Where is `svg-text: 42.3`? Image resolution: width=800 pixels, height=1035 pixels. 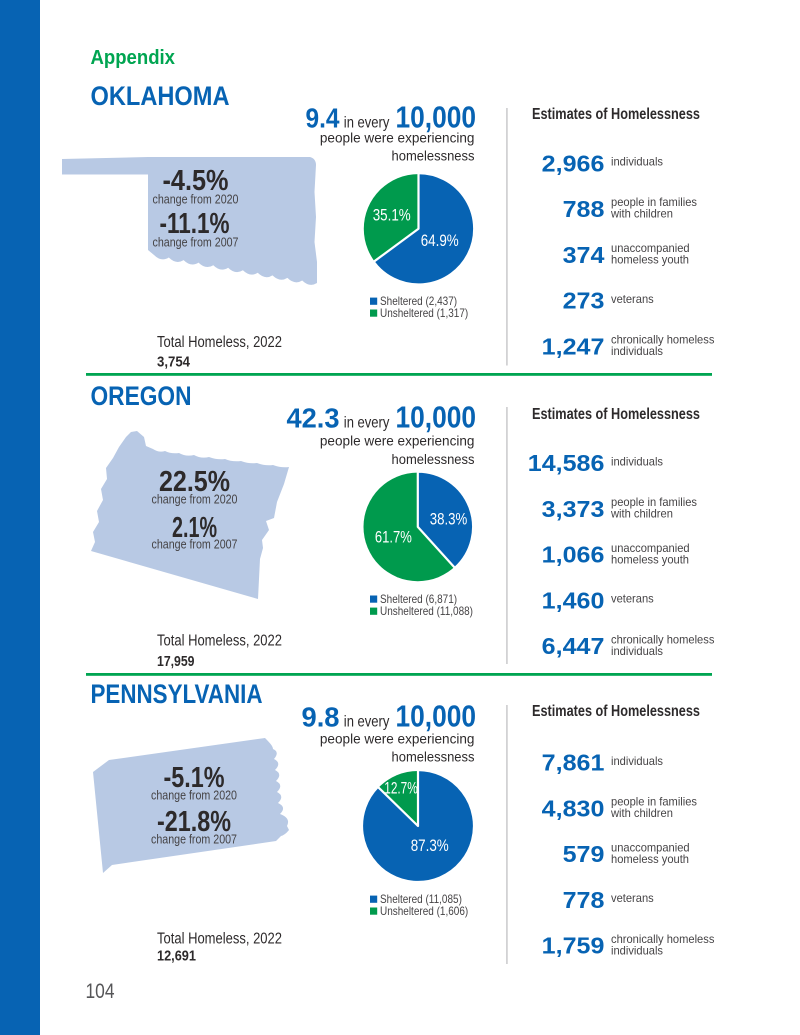 svg-text: 42.3 is located at coordinates (313, 417).